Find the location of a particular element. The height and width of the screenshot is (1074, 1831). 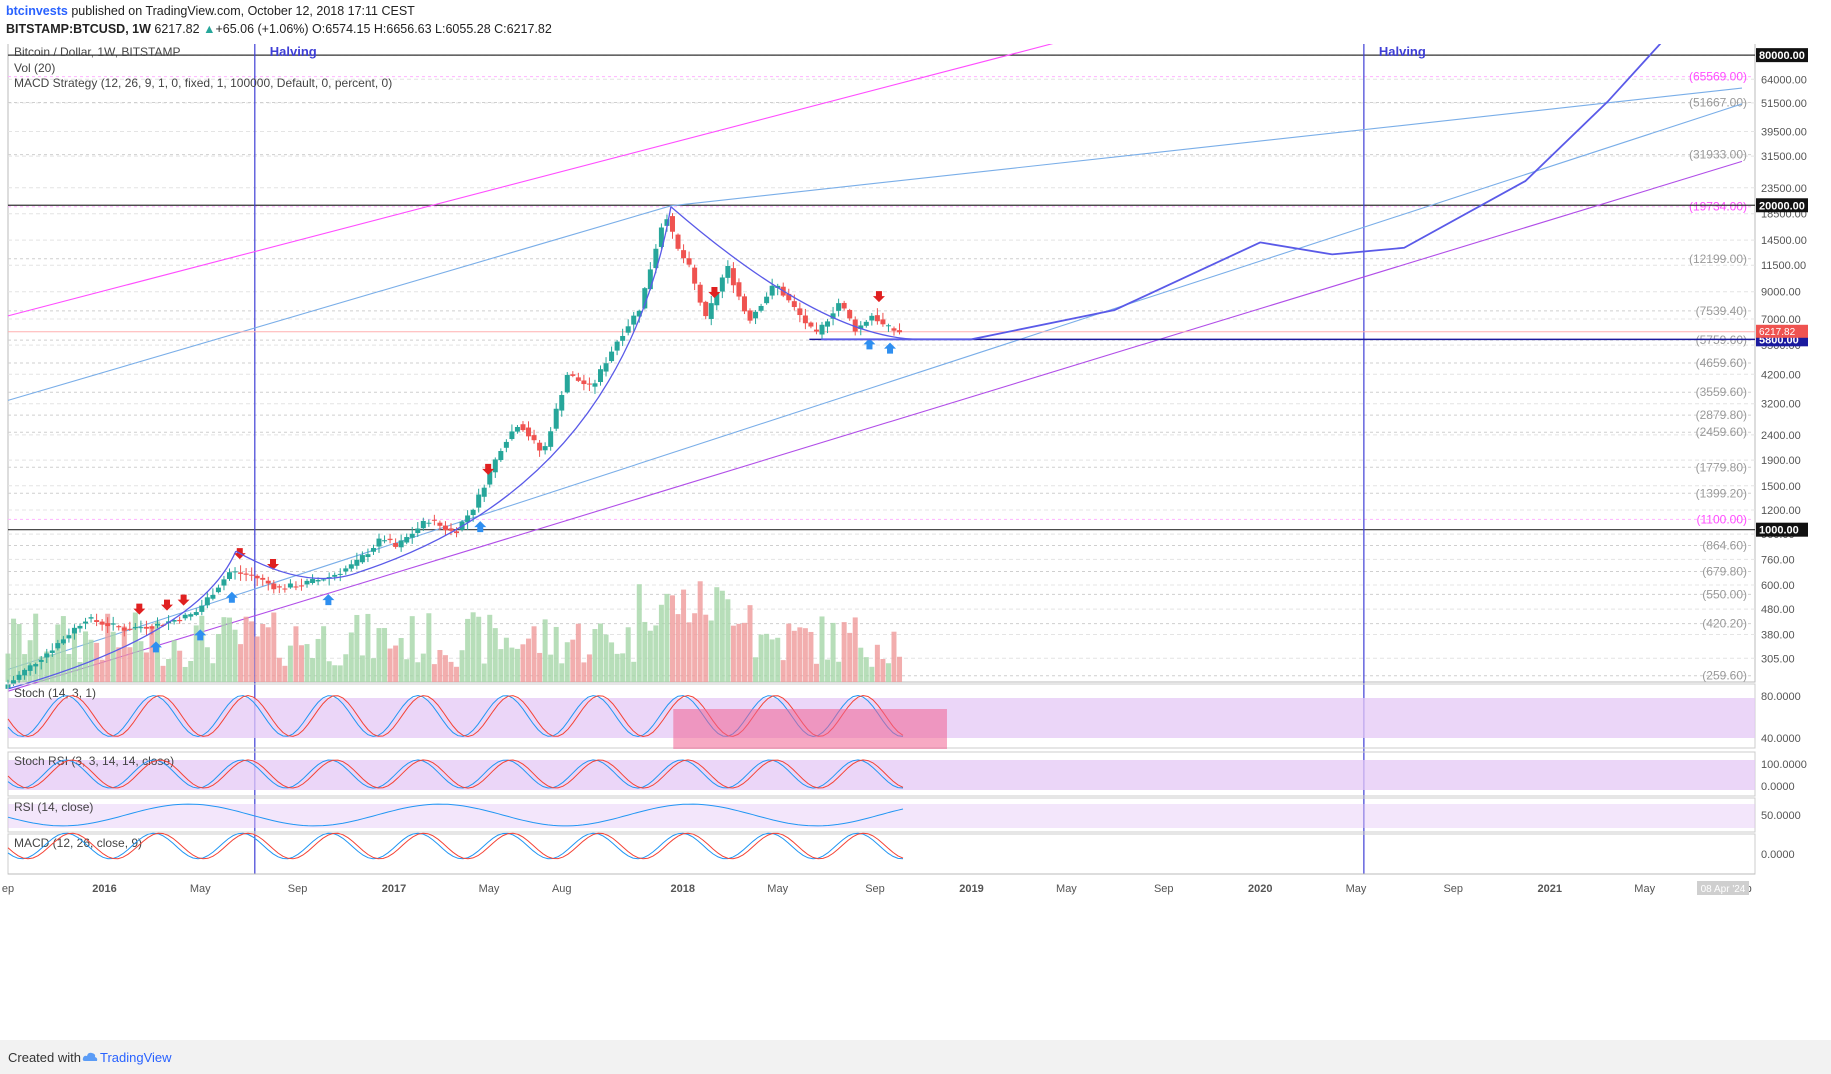

price-tick-label: 1200.00 is located at coordinates (1781, 511).